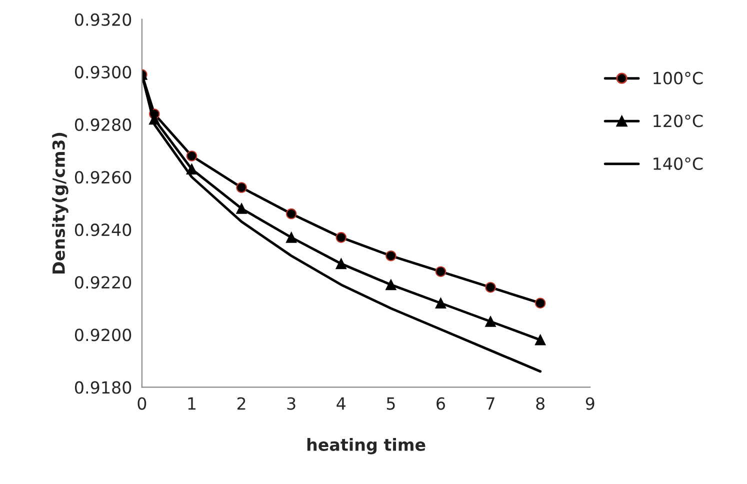 The image size is (747, 484). What do you see at coordinates (103, 125) in the screenshot?
I see `y-tick-label: 0.9280` at bounding box center [103, 125].